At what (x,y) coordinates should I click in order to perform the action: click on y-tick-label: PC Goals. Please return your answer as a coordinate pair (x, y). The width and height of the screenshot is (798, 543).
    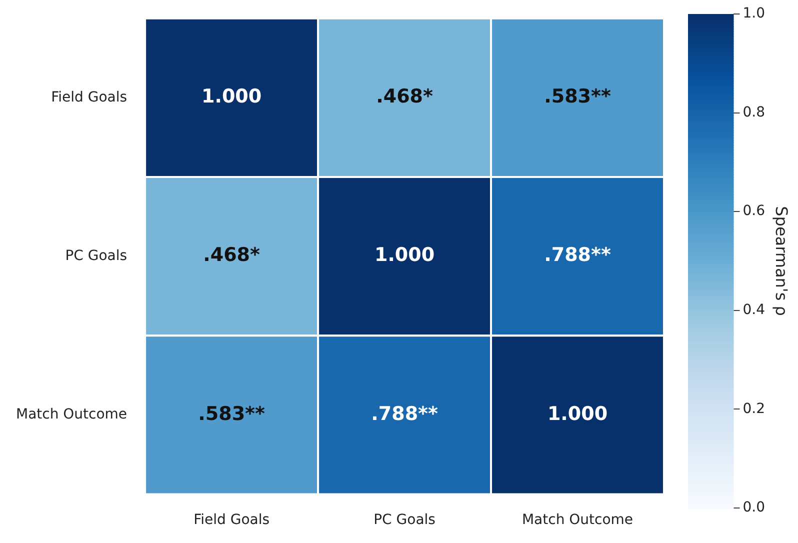
    Looking at the image, I should click on (96, 256).